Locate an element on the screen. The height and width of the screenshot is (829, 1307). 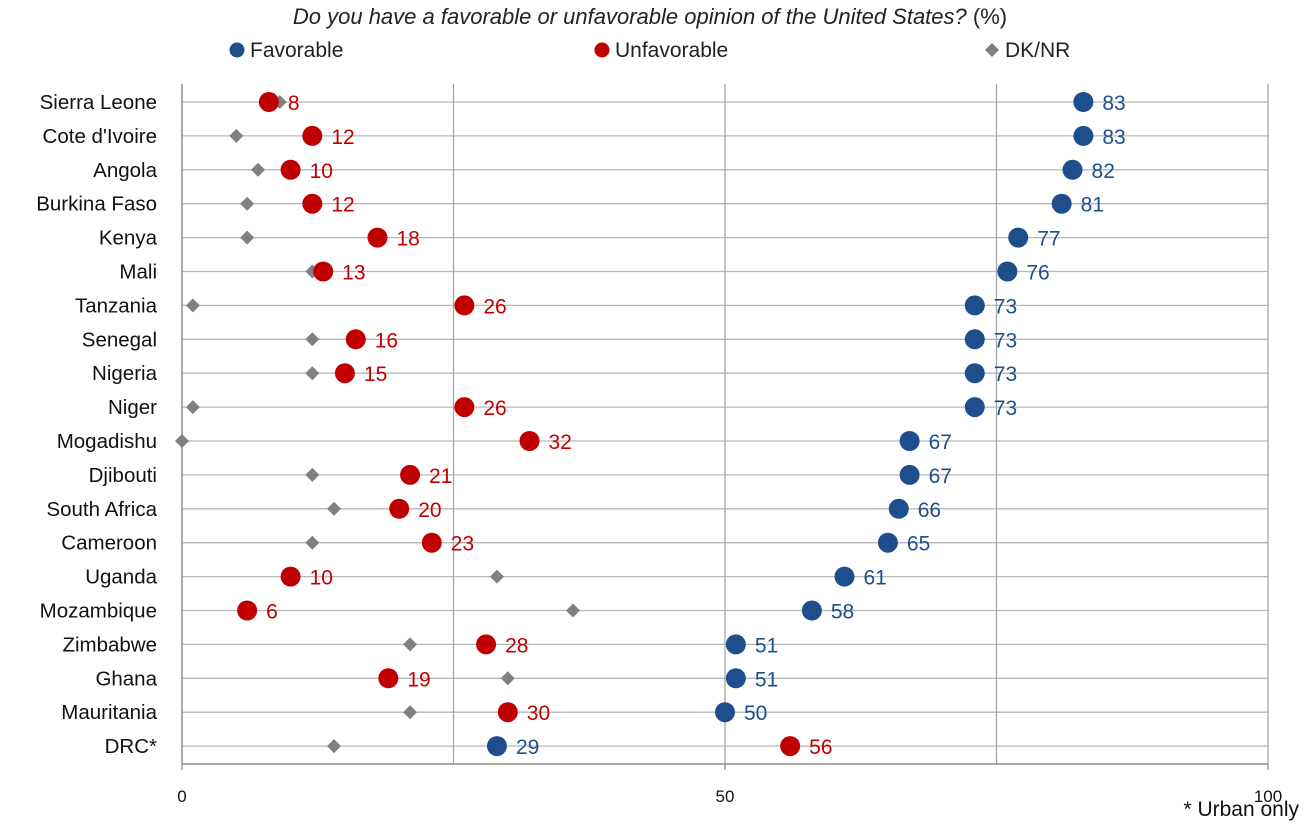
footnote: * Urban only is located at coordinates (1241, 809).